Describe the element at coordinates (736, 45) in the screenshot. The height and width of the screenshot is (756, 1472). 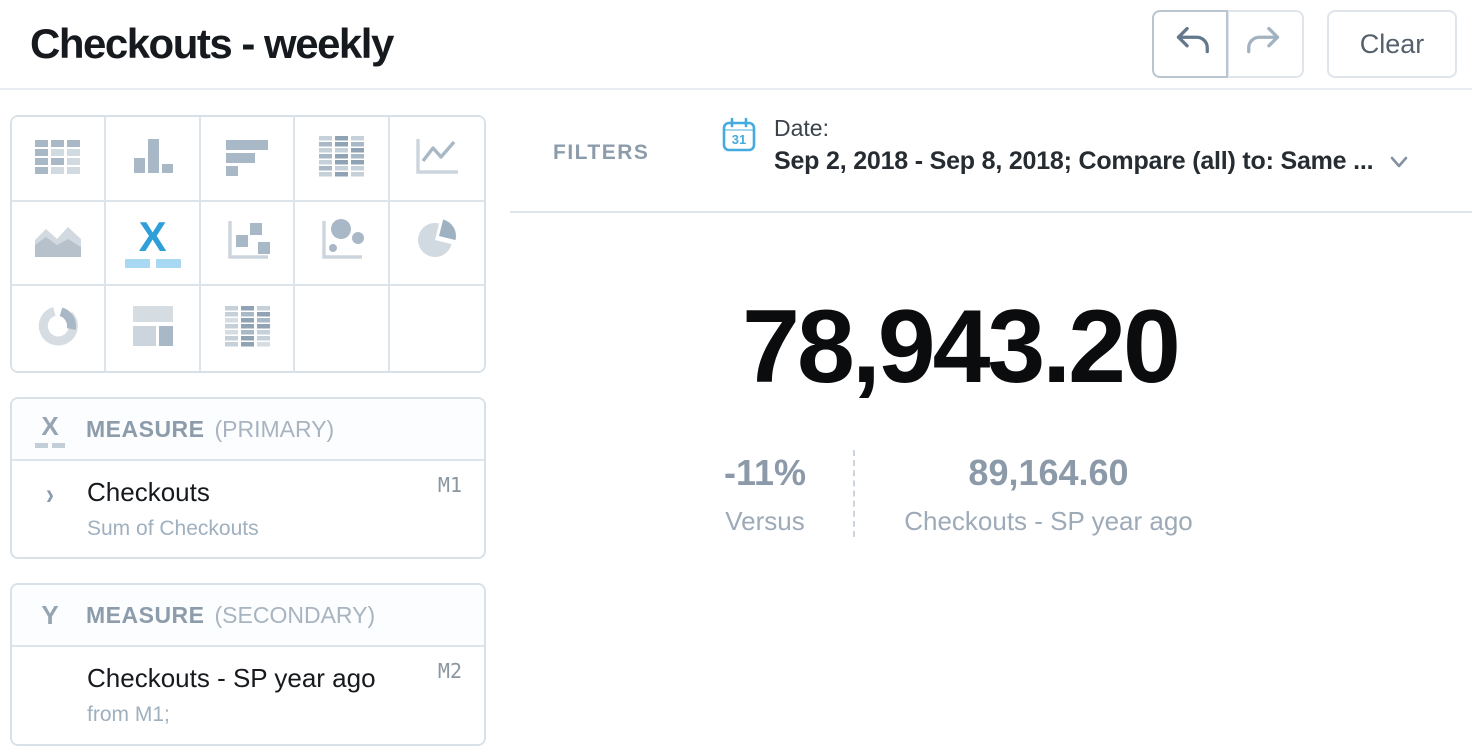
I see `header-bar: Checkouts - weekly Clear` at that location.